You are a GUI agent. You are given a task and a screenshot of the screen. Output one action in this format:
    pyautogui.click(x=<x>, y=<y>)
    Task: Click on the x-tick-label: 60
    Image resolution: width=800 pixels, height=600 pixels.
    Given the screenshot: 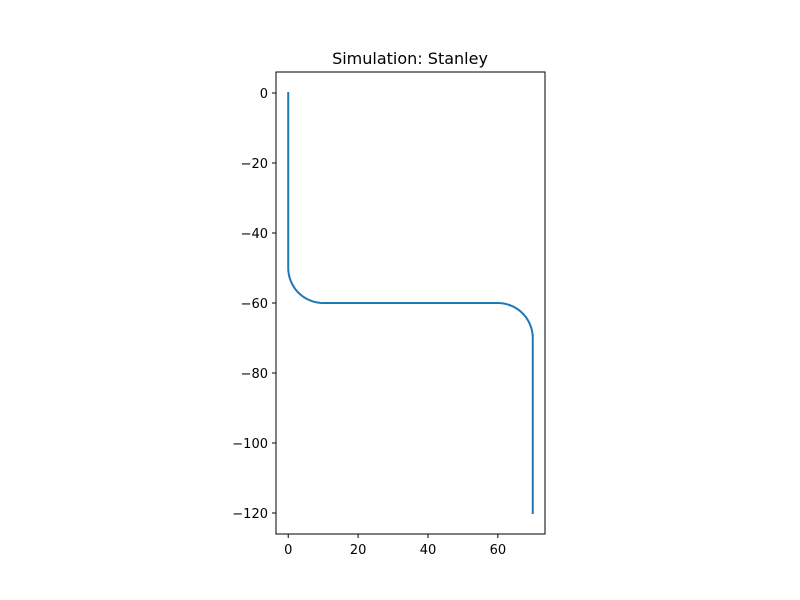 What is the action you would take?
    pyautogui.click(x=498, y=550)
    